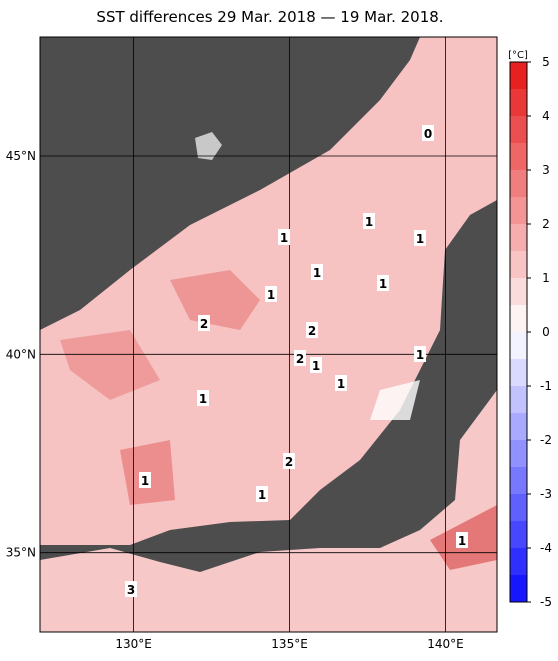 The image size is (558, 661). What do you see at coordinates (518, 55) in the screenshot?
I see `colorbar-unit: [°C]` at bounding box center [518, 55].